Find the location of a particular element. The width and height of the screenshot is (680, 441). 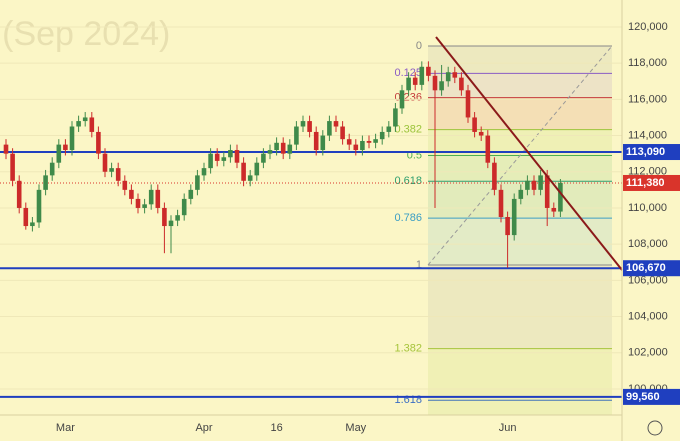

x-tick-label: Mar is located at coordinates (65, 428).